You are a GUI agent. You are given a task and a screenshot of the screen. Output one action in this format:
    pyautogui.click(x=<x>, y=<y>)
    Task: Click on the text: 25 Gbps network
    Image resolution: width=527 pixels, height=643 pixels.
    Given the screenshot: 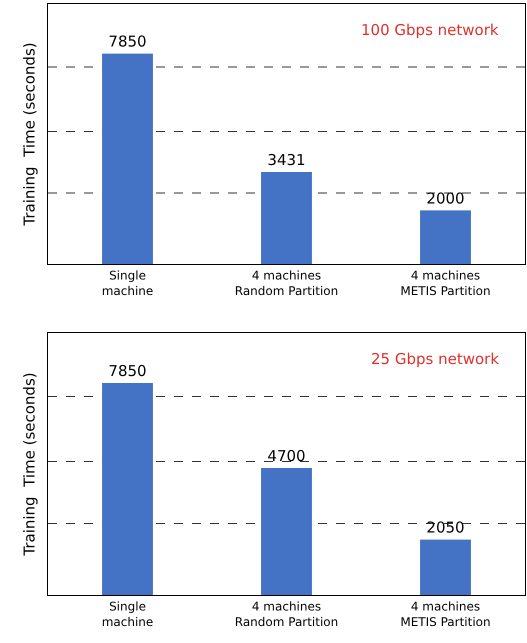 What is the action you would take?
    pyautogui.click(x=435, y=359)
    